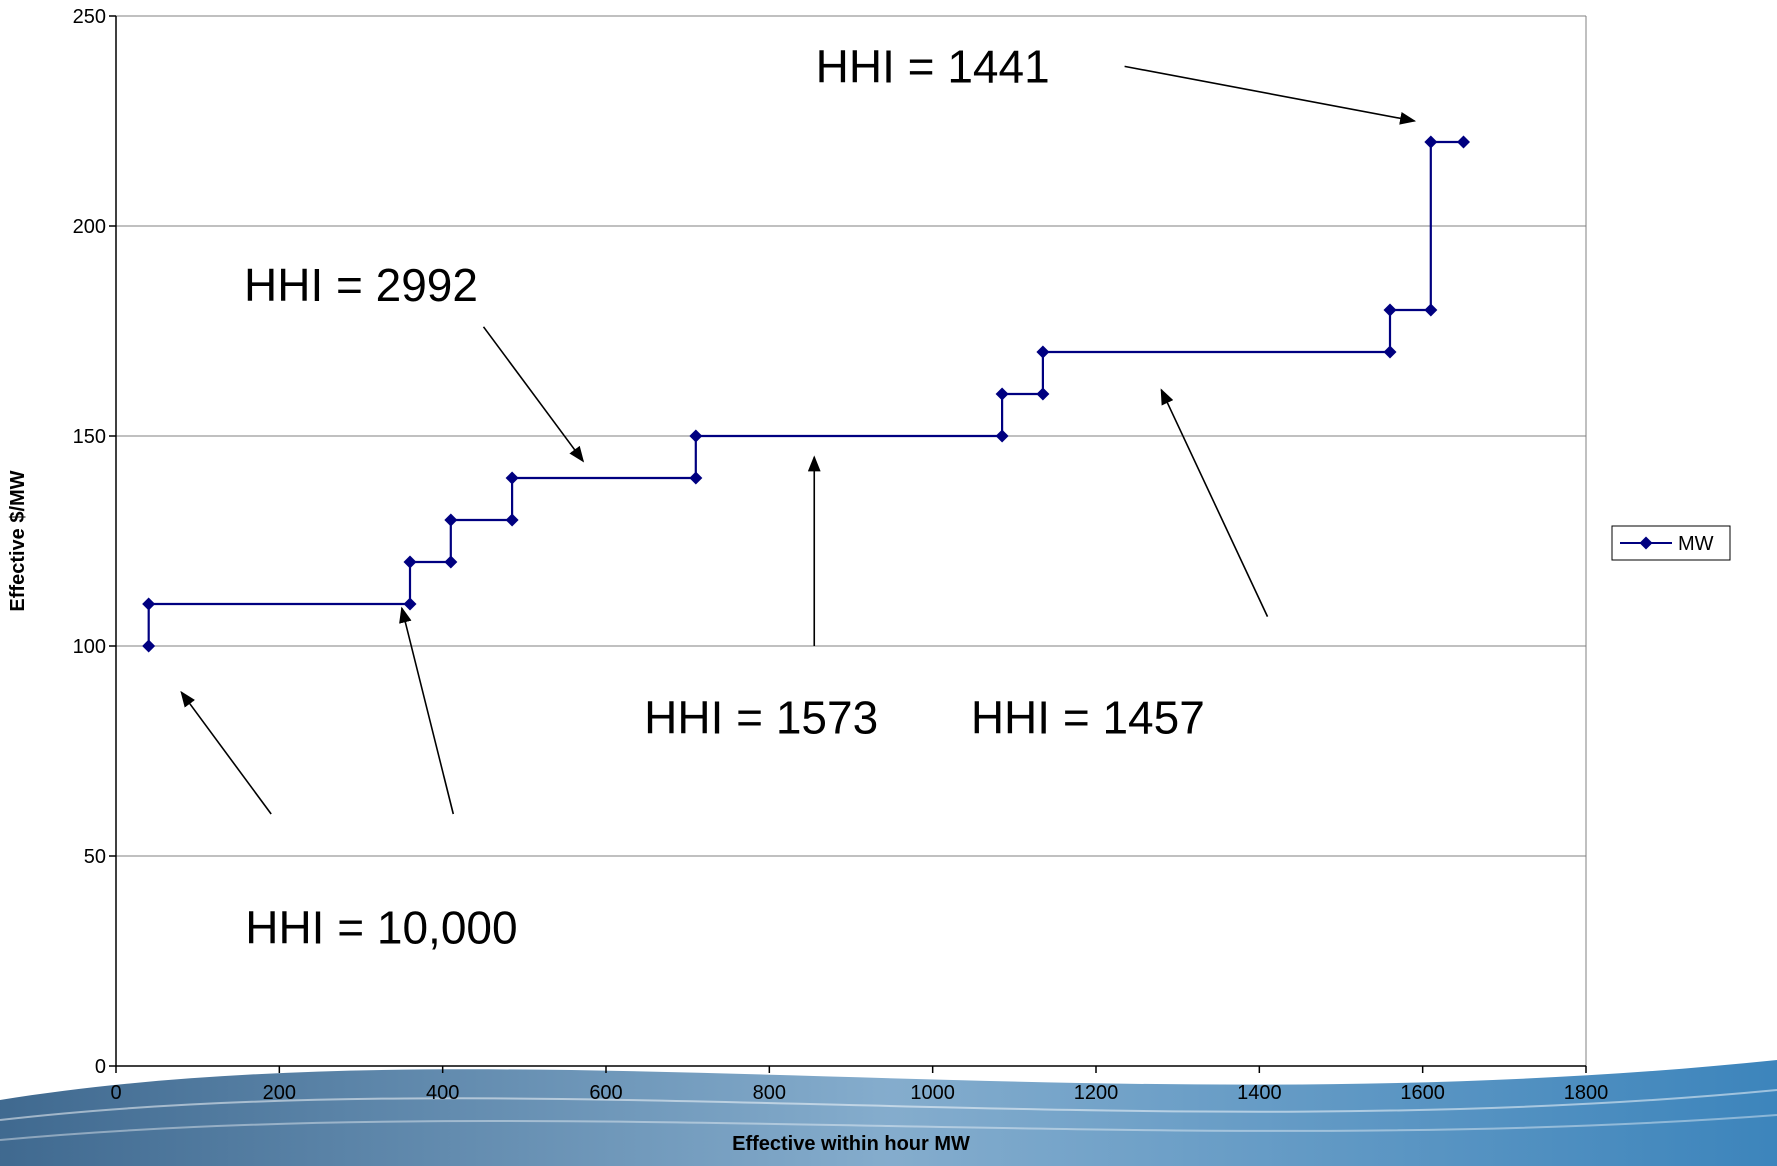  What do you see at coordinates (1088, 717) in the screenshot?
I see `annotation-label: HHI = 1457` at bounding box center [1088, 717].